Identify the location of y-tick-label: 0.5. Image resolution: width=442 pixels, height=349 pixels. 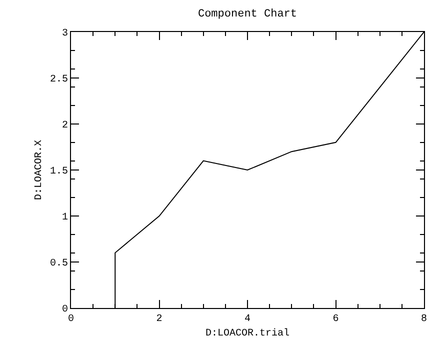
(59, 264).